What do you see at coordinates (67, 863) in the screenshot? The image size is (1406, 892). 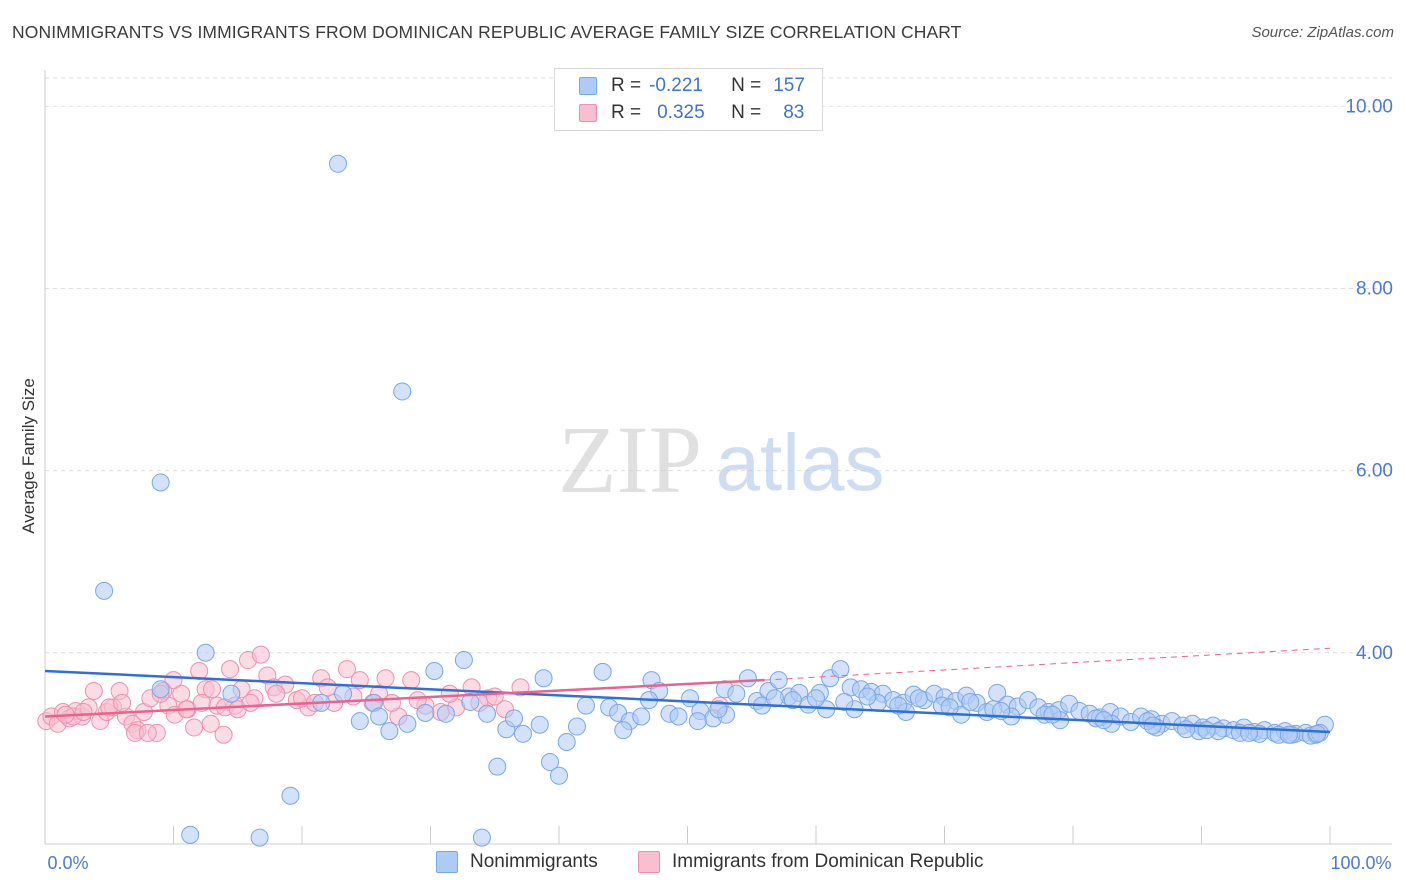 I see `x-tick-label-min: 0.0%` at bounding box center [67, 863].